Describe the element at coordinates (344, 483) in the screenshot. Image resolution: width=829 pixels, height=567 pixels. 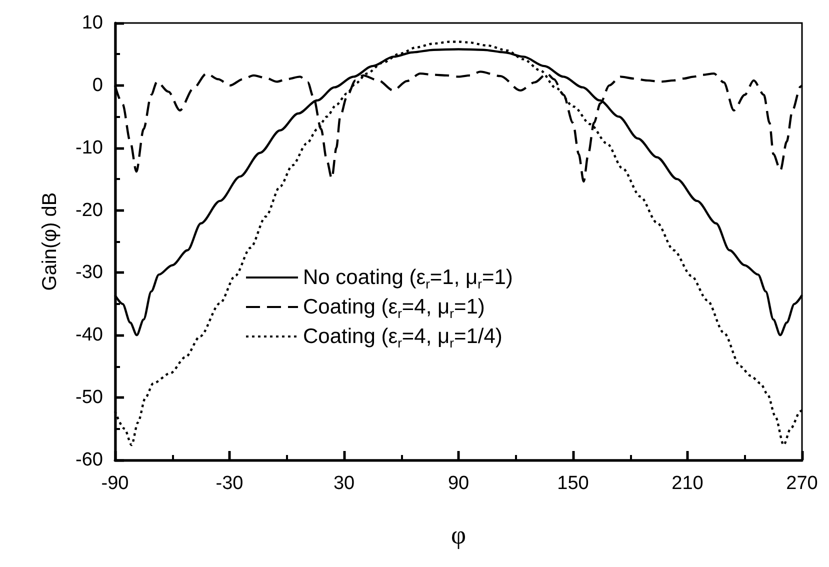
I see `x-tick-label: 30` at that location.